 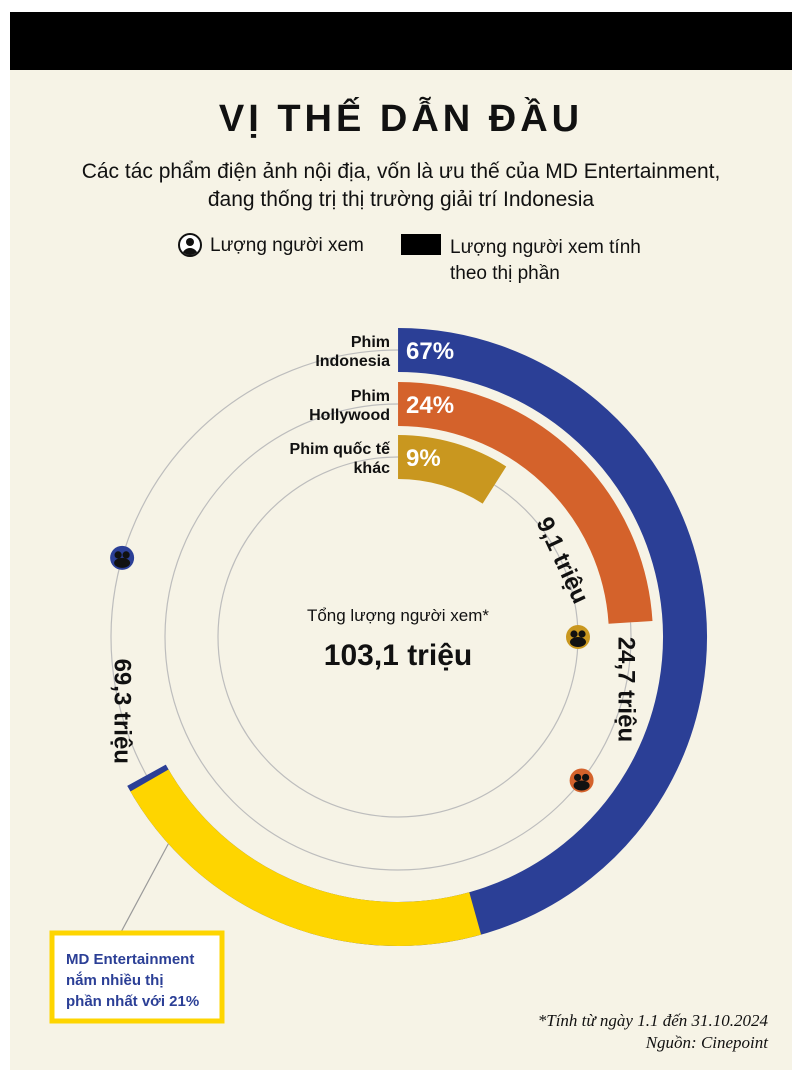 What do you see at coordinates (398, 655) in the screenshot?
I see `center-value: 103,1 triệu` at bounding box center [398, 655].